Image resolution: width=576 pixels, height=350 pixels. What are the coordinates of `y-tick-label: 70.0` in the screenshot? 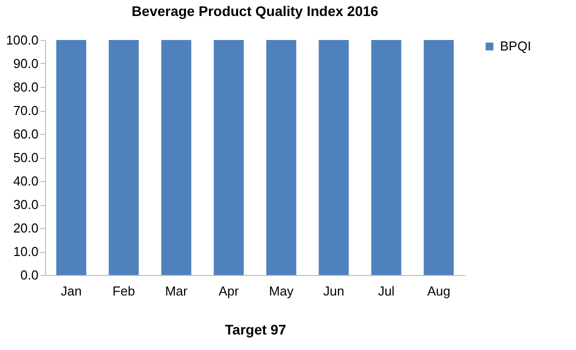 It's located at (25, 110).